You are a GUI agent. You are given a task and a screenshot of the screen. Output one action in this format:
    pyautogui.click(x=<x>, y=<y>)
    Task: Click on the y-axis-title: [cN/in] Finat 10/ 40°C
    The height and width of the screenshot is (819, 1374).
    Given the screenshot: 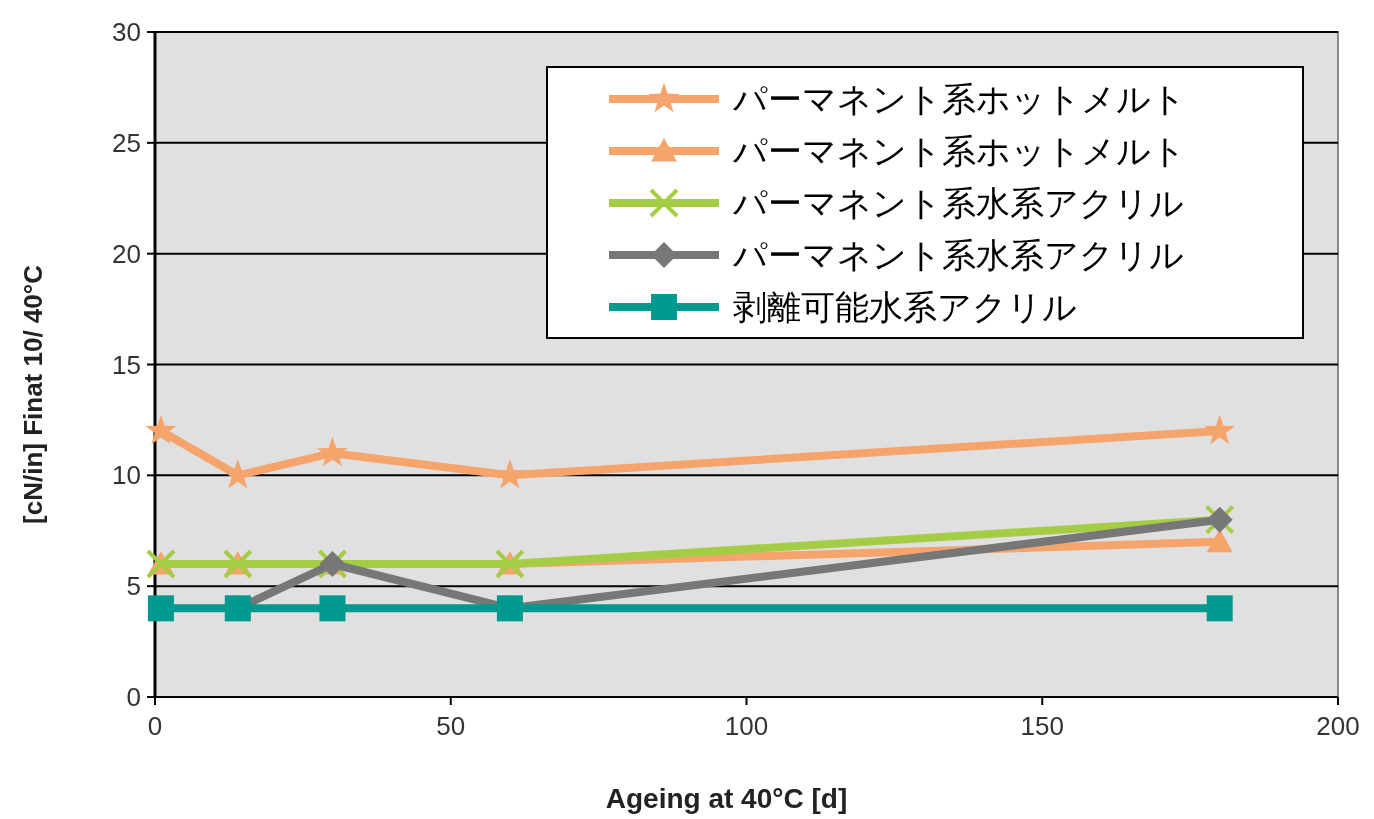 What is the action you would take?
    pyautogui.click(x=33, y=394)
    